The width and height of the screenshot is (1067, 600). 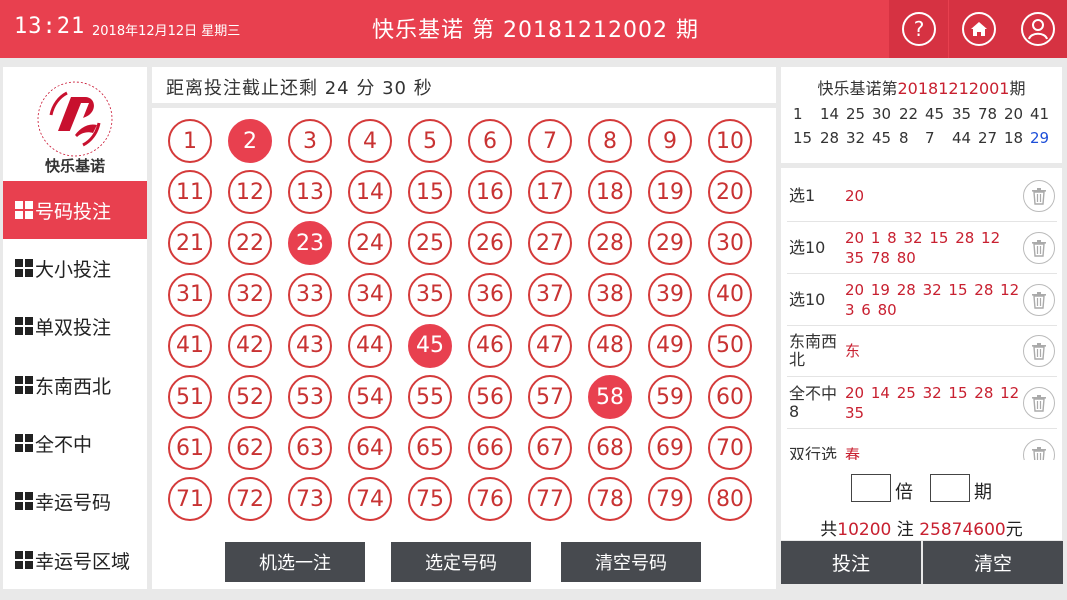 What do you see at coordinates (430, 141) in the screenshot?
I see `number-ball: 5` at bounding box center [430, 141].